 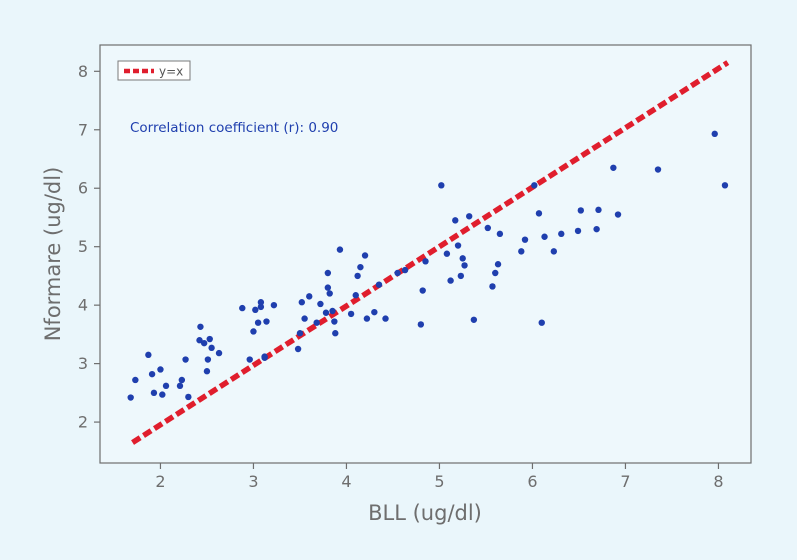 I want to click on x-tick-label: 5, so click(x=439, y=481).